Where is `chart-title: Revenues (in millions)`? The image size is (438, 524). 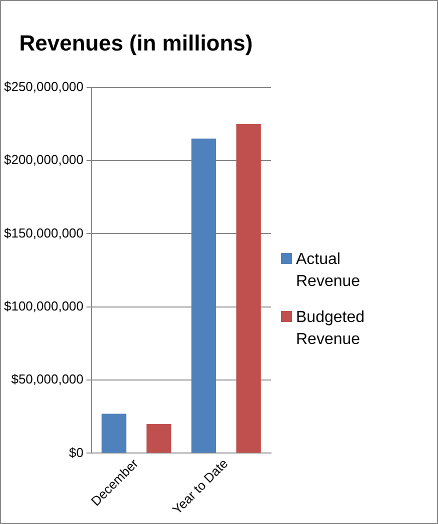
chart-title: Revenues (in millions) is located at coordinates (136, 43).